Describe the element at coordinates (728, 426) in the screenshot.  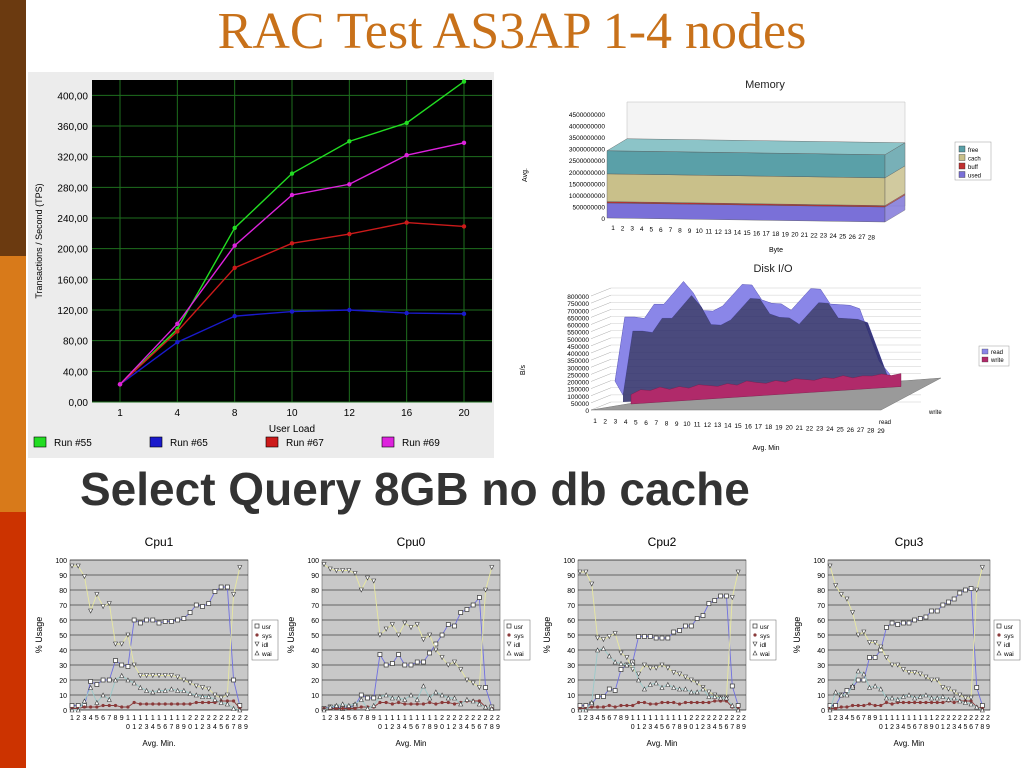
I see `x-tick-label: 14` at that location.